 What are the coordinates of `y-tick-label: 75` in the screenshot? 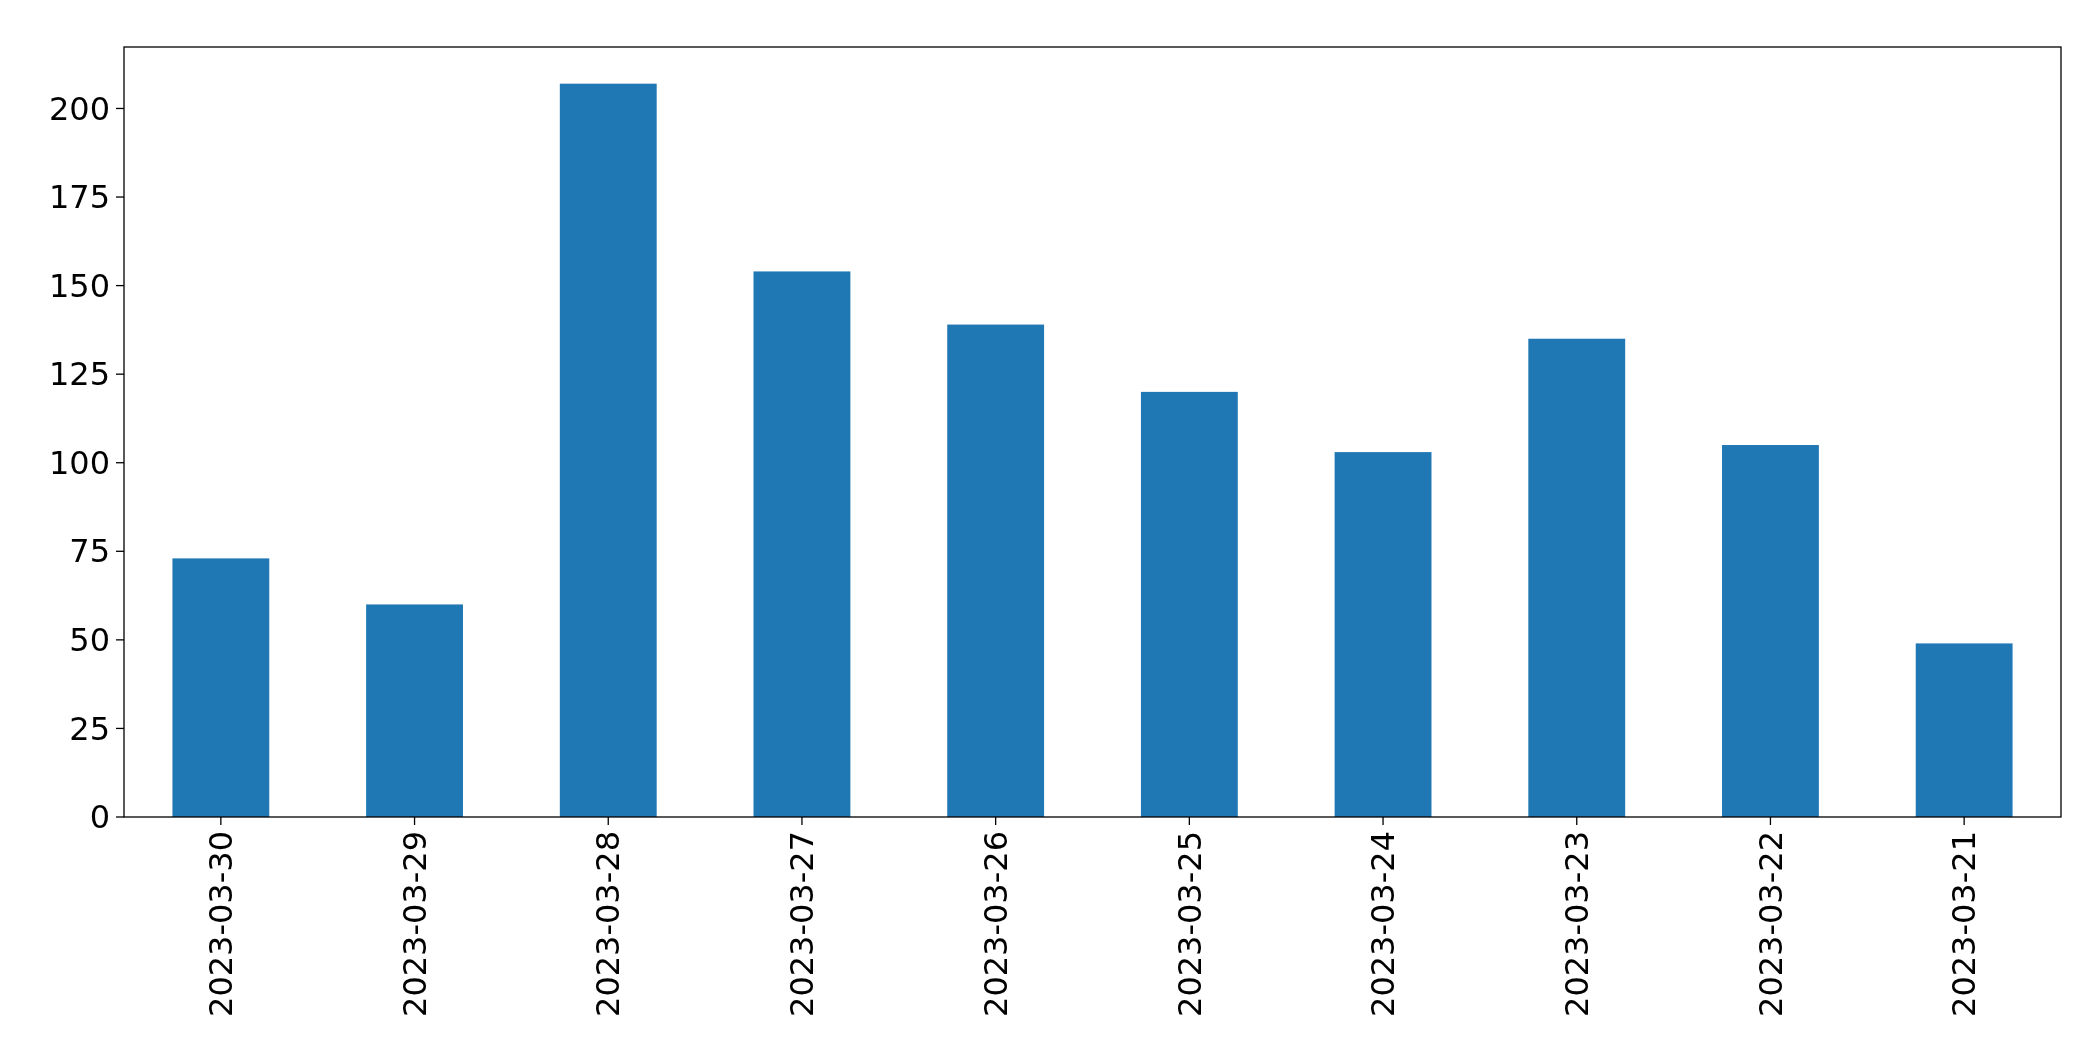 It's located at (89, 551).